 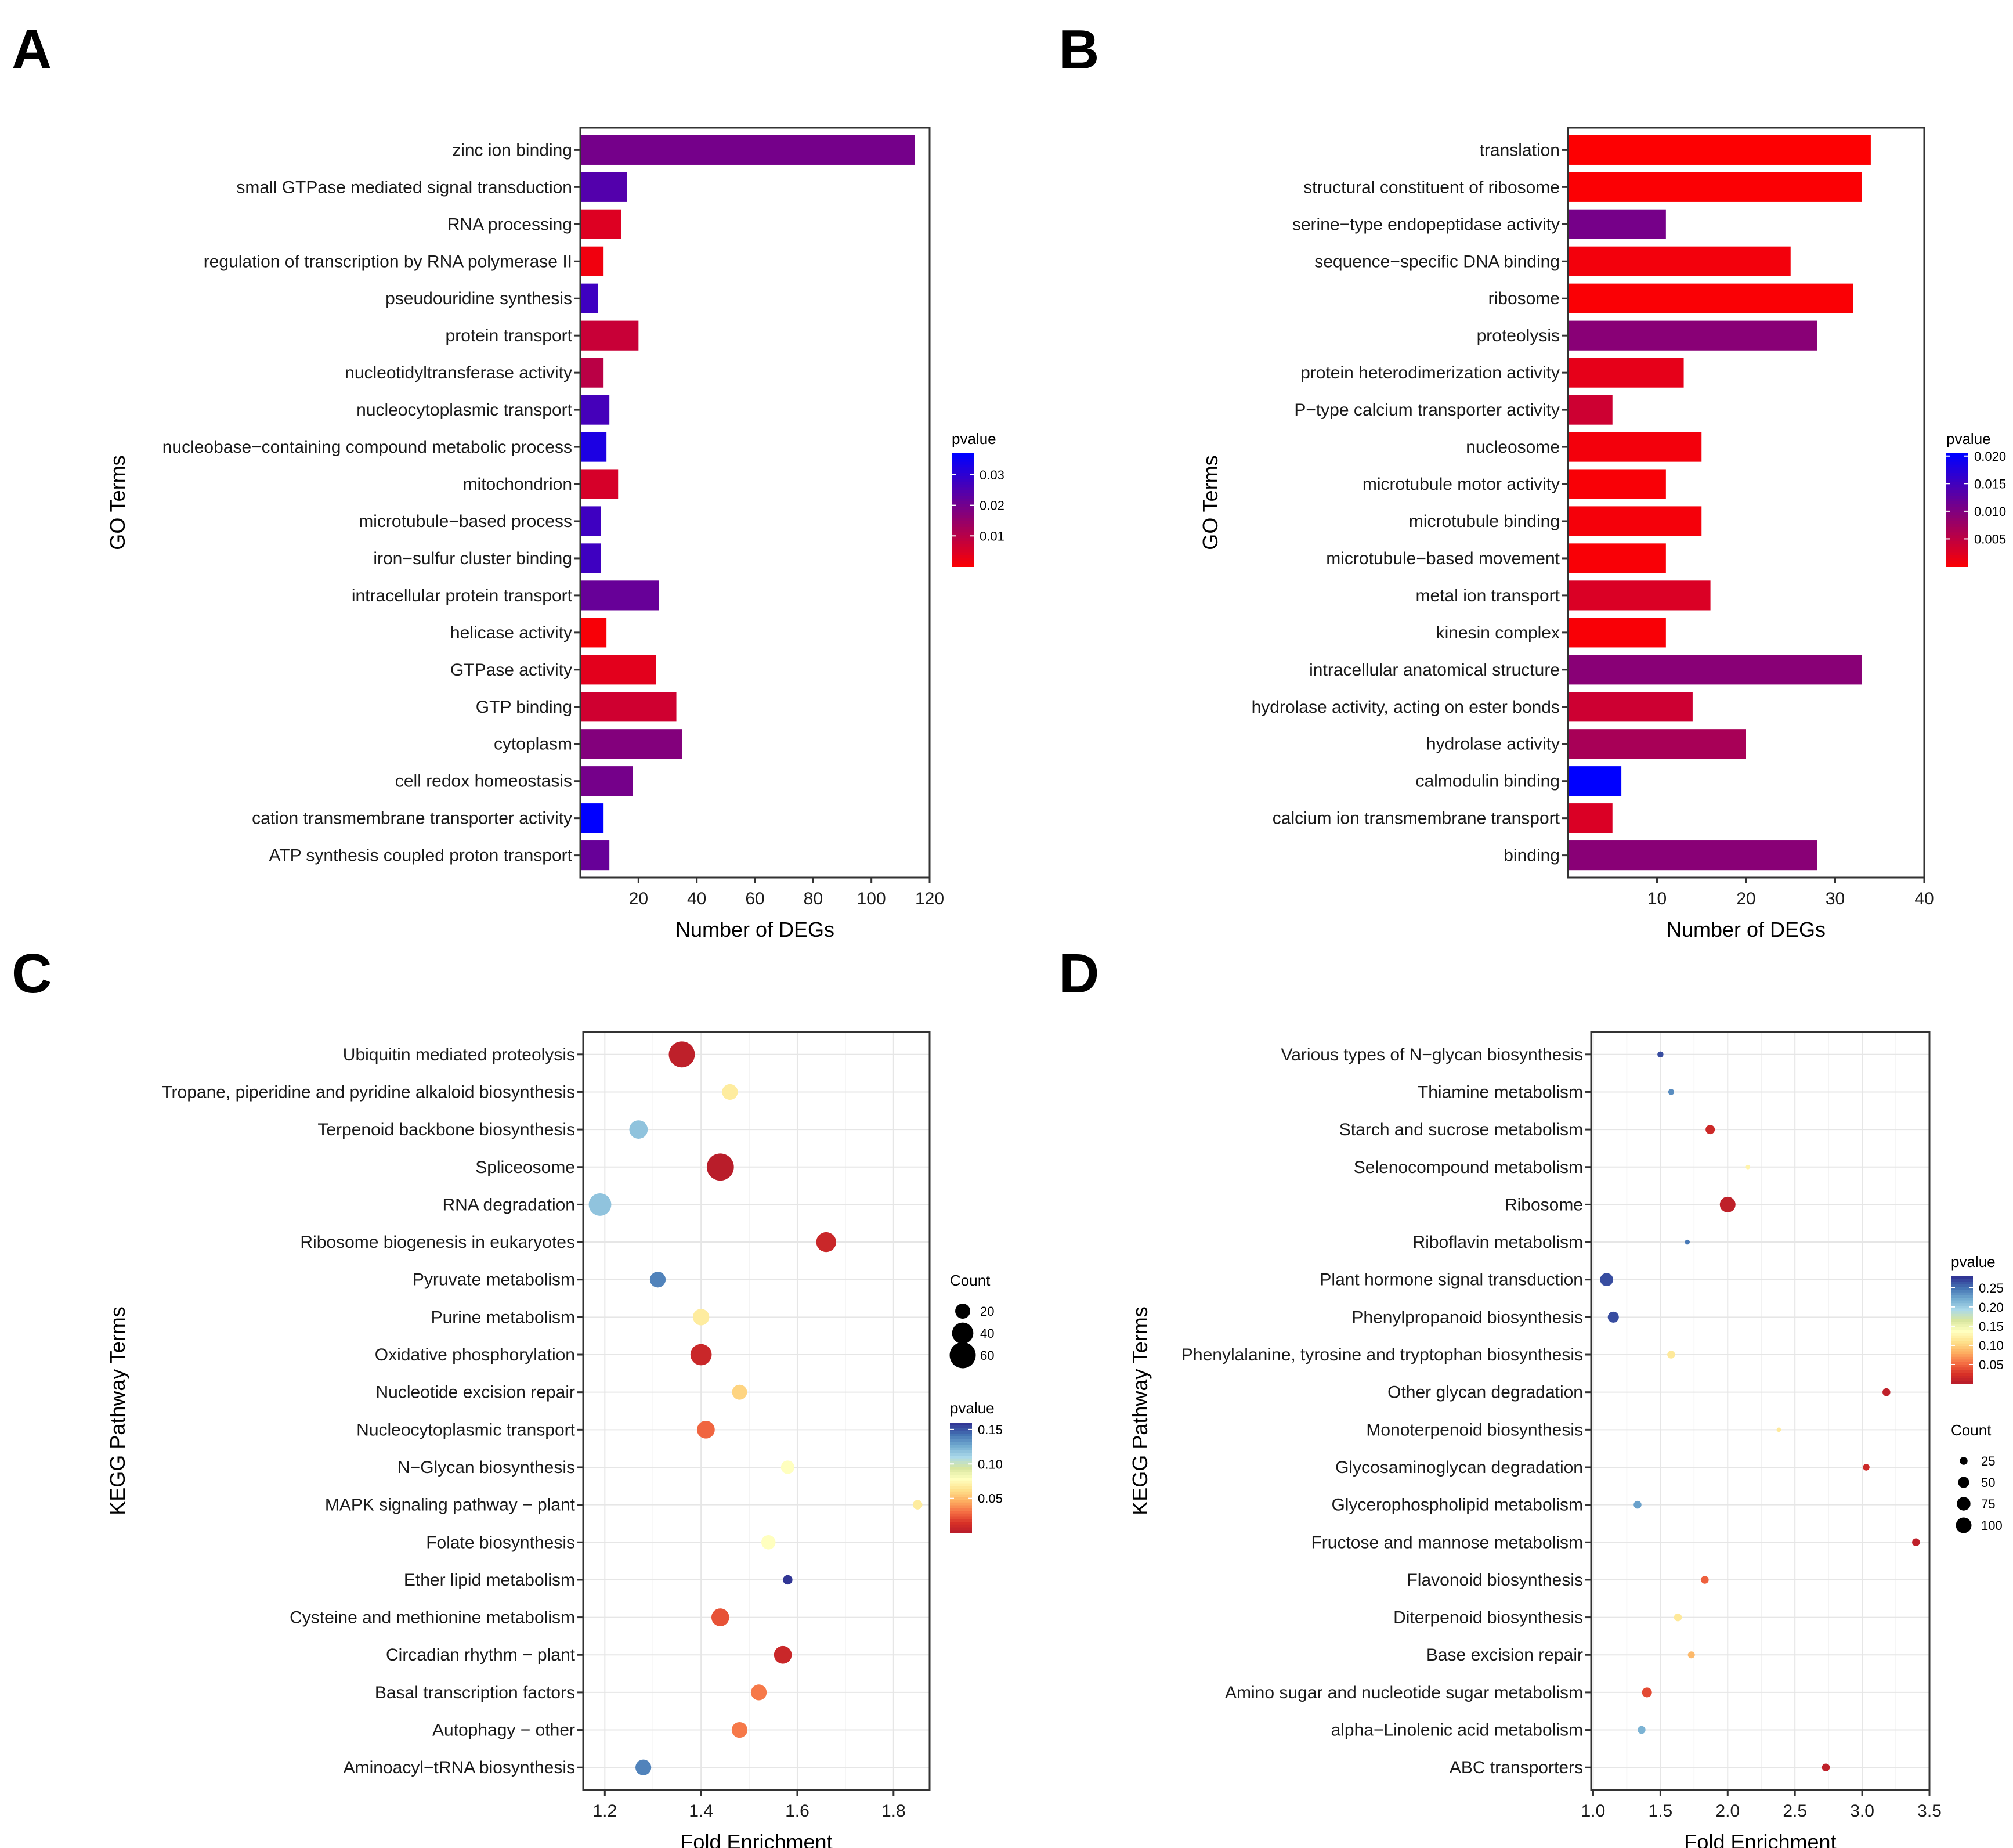 I want to click on size-legend-label: 40, so click(x=987, y=1333).